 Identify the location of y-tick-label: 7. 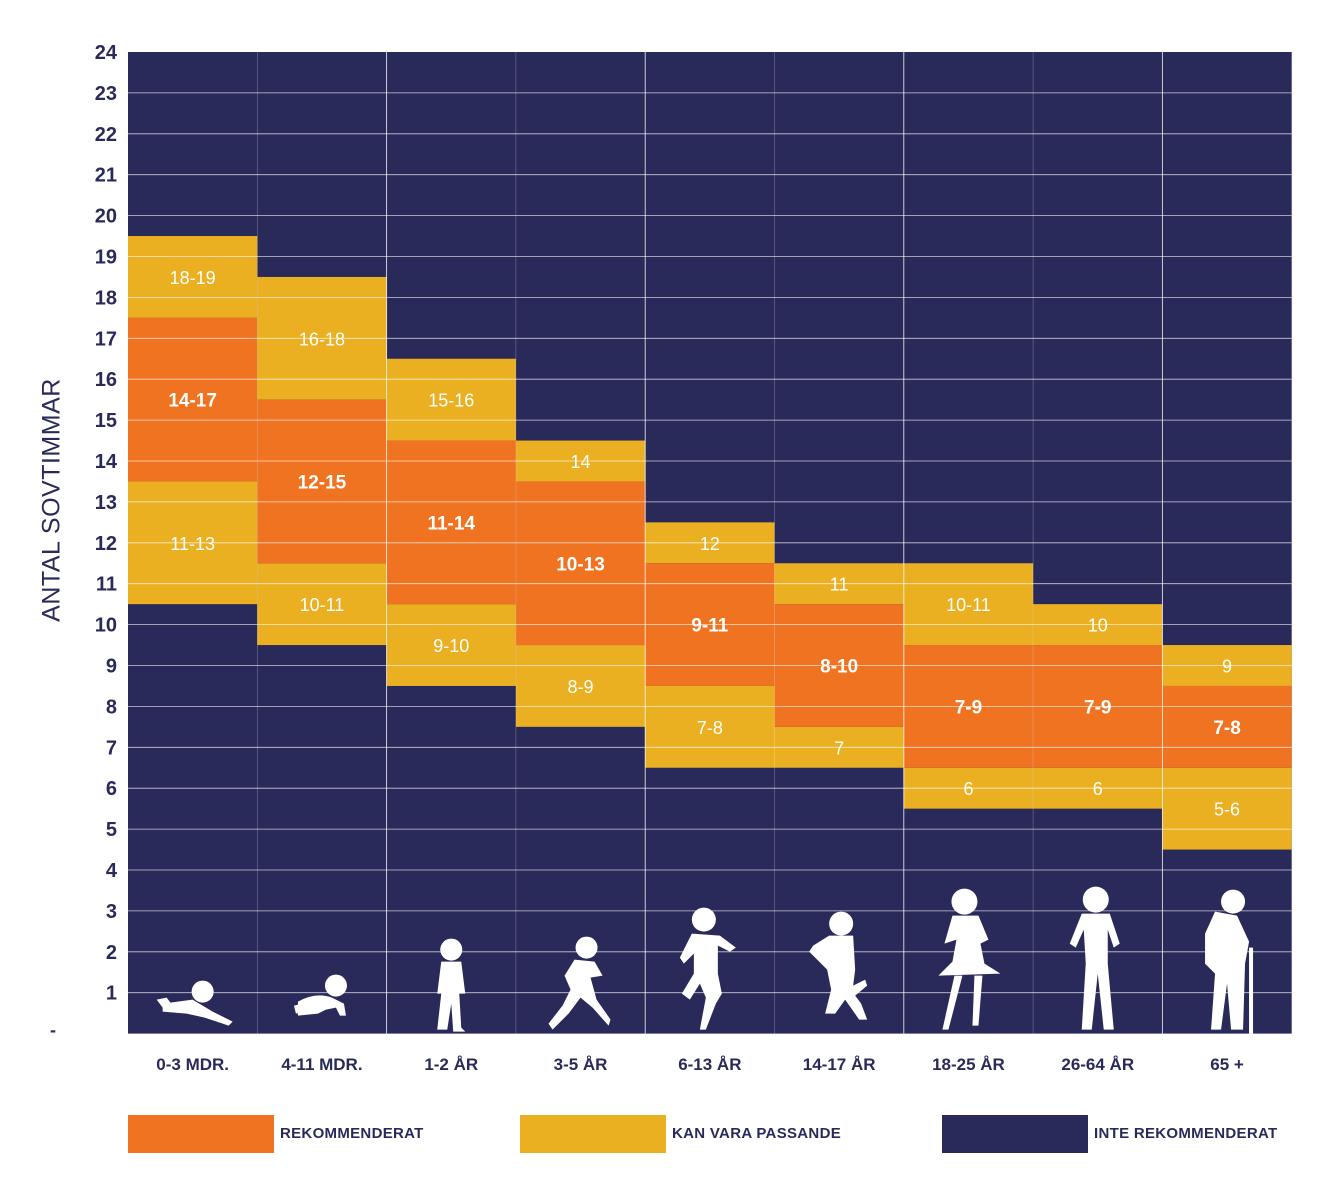
(111, 748).